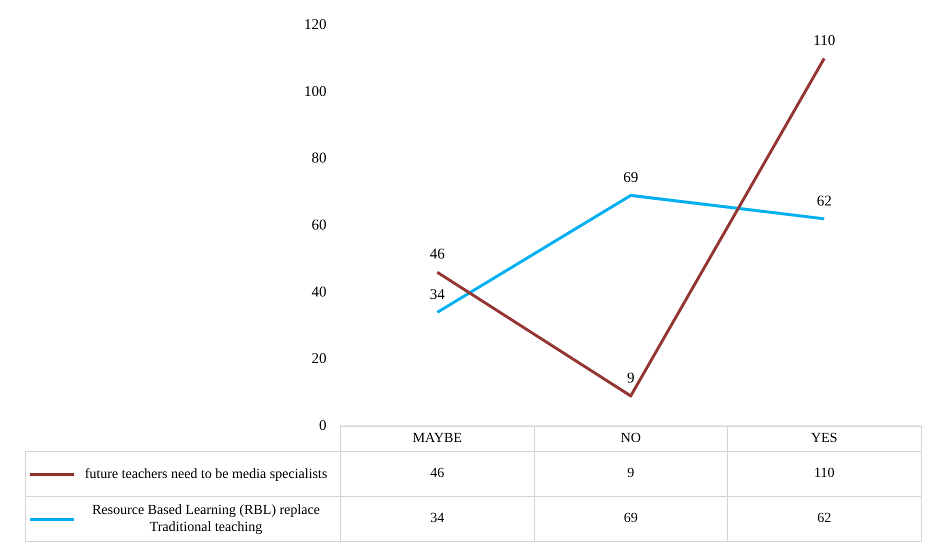 The width and height of the screenshot is (931, 546). What do you see at coordinates (824, 474) in the screenshot?
I see `data-label: 110` at bounding box center [824, 474].